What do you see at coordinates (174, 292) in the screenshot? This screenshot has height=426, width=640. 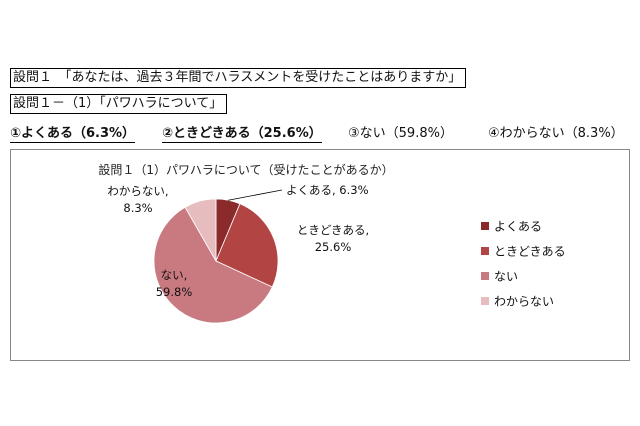 I see `data-label-never: 59.8%` at bounding box center [174, 292].